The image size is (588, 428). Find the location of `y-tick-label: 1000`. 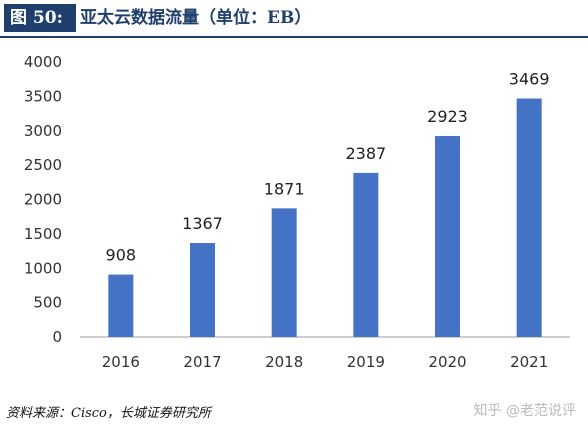

y-tick-label: 1000 is located at coordinates (43, 268).